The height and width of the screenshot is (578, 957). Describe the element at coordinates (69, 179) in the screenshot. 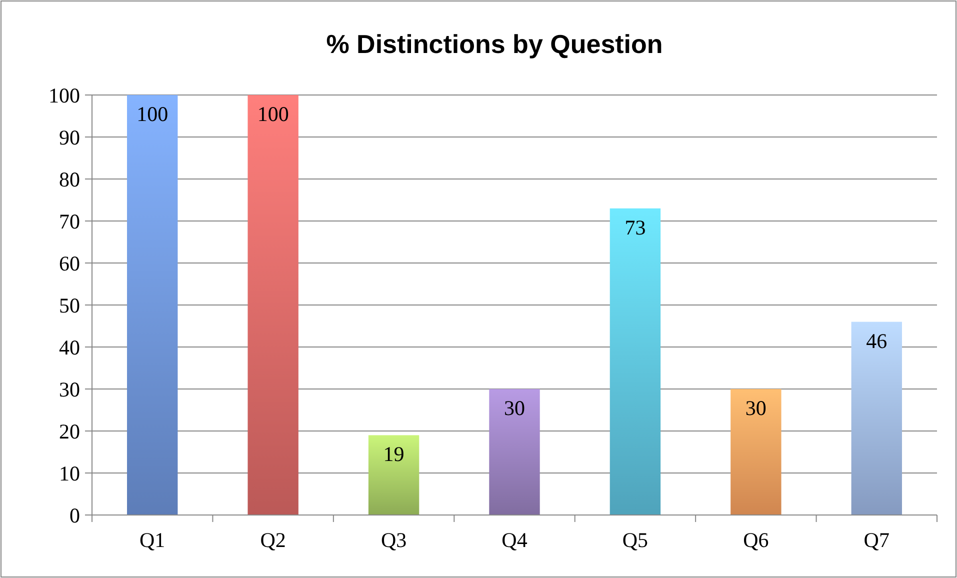

I see `y-tick-label: 80` at that location.